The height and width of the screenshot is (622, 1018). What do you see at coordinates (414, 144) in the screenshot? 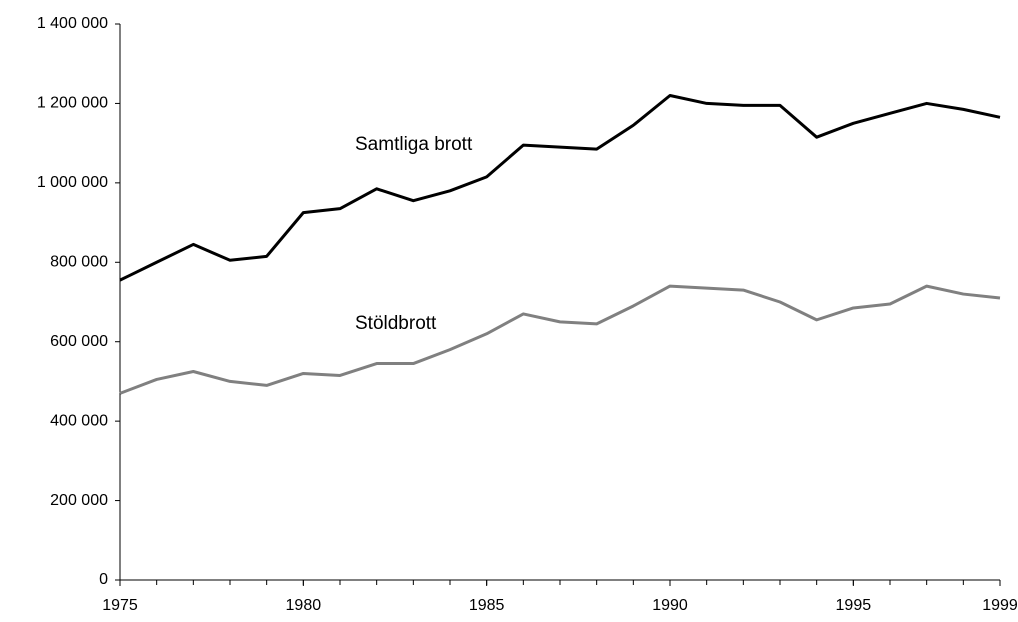
I see `series-label: Samtliga brott` at bounding box center [414, 144].